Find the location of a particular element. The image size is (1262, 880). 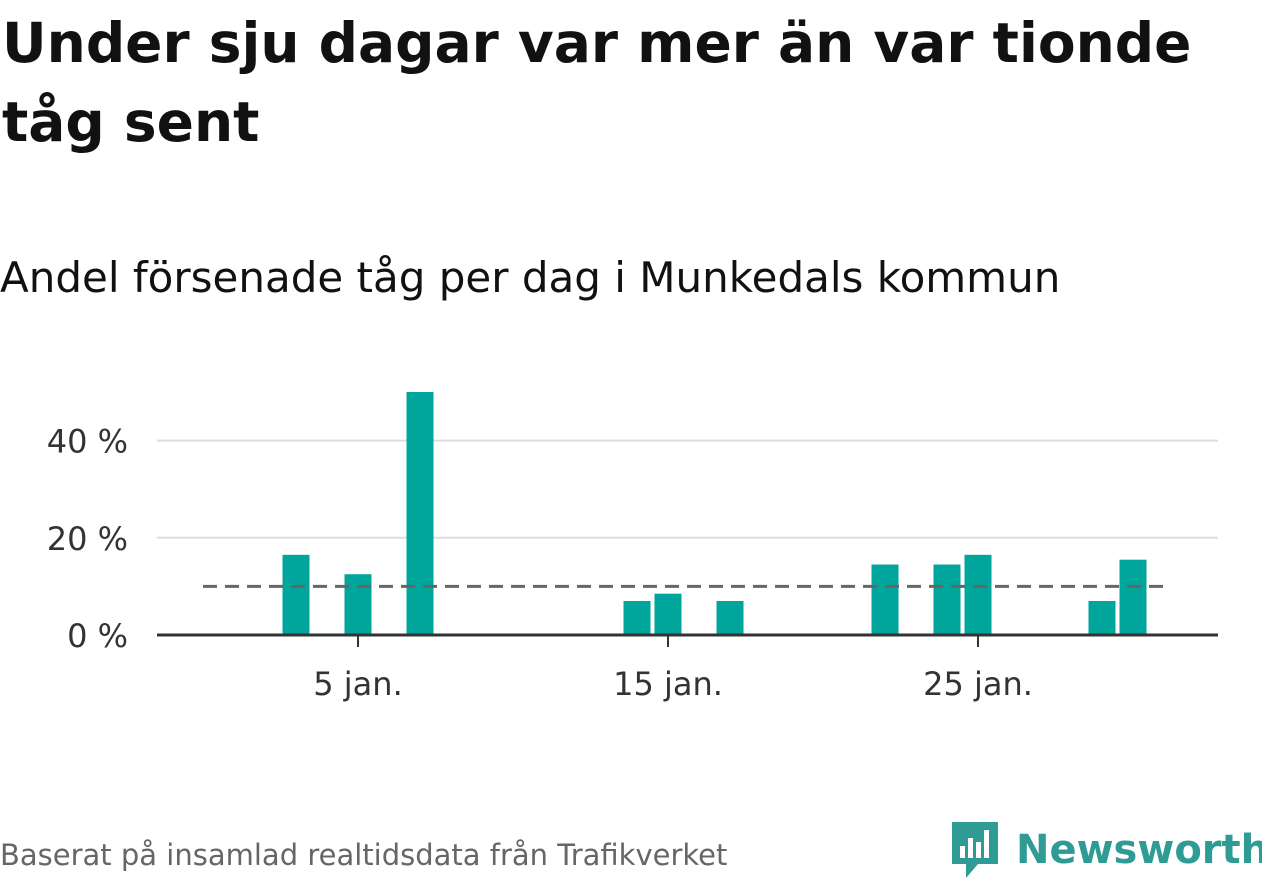

newsworthy-logo: Newsworthy is located at coordinates (1106, 850).